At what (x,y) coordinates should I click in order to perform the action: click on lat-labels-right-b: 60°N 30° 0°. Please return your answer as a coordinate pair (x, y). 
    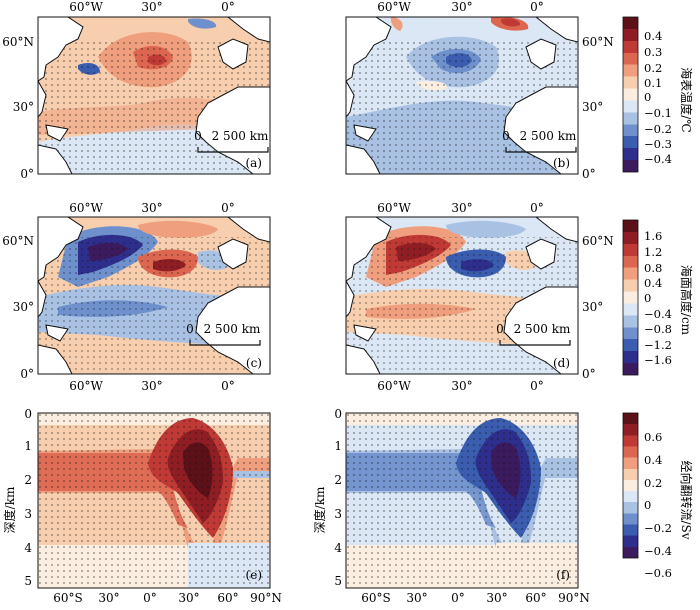
    Looking at the image, I should click on (598, 108).